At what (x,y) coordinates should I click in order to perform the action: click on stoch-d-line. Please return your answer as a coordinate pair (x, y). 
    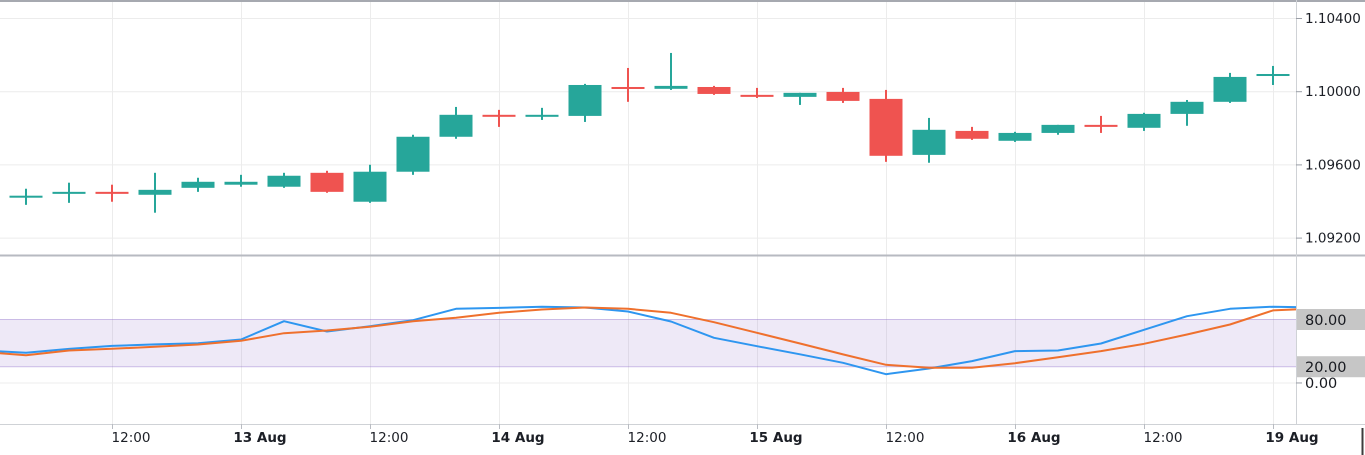
    Looking at the image, I should click on (648, 337).